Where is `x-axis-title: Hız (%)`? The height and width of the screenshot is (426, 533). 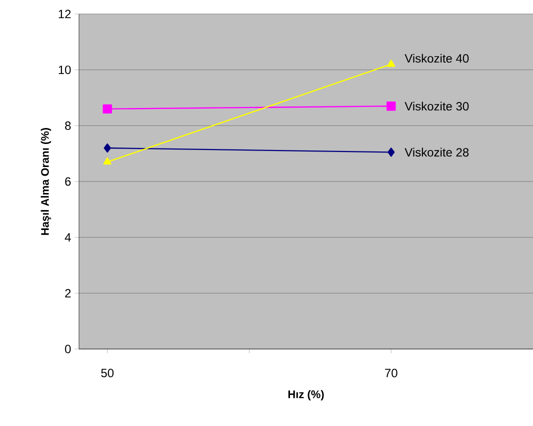 x-axis-title: Hız (%) is located at coordinates (306, 395).